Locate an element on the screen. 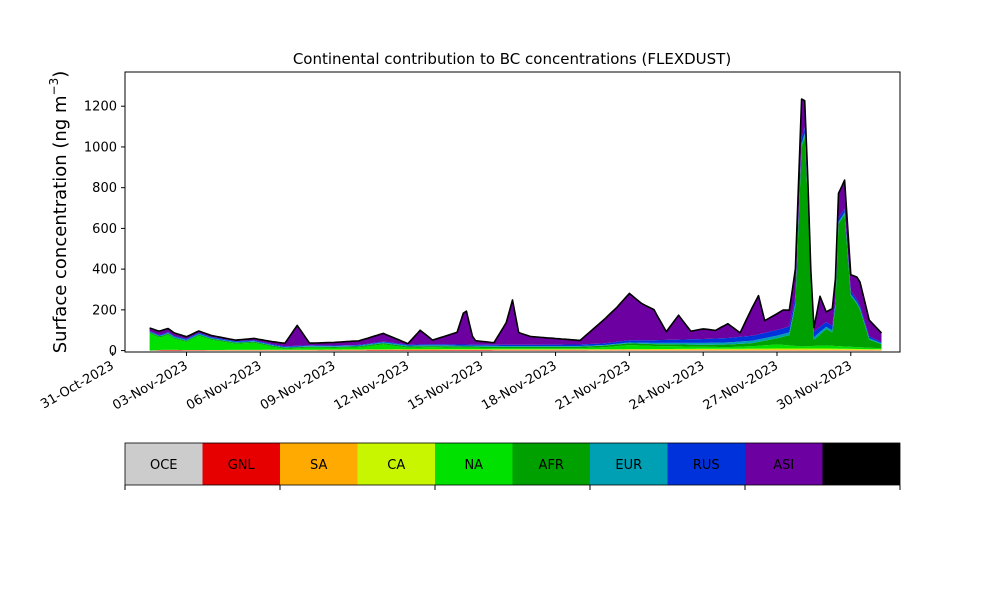 The width and height of the screenshot is (1000, 600). legend-swatch-rus is located at coordinates (706, 464).